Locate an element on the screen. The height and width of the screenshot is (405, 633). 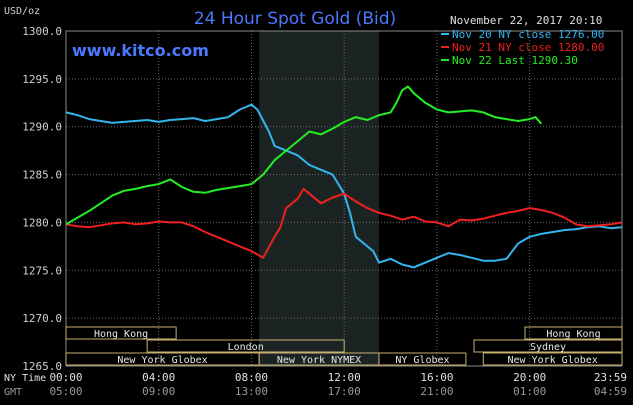
x-tick-label: 12:00 is located at coordinates (344, 377).